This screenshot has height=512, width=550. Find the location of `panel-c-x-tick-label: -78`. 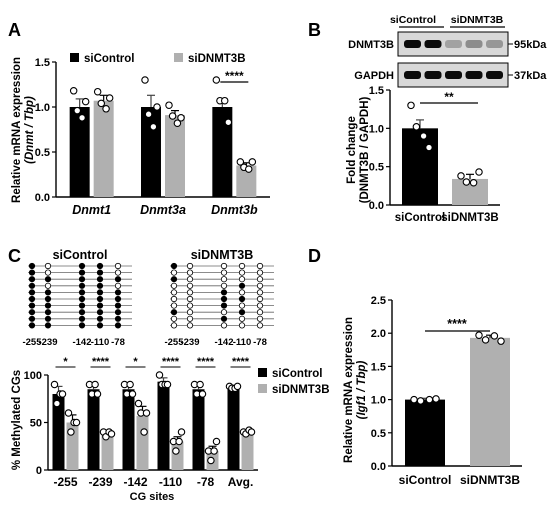

panel-c-x-tick-label: -78 is located at coordinates (206, 482).